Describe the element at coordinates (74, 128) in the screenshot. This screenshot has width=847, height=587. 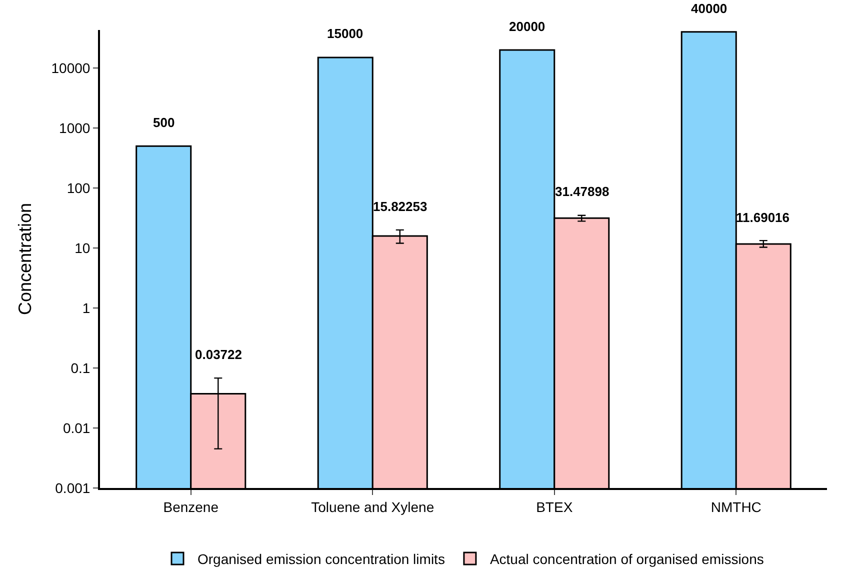
I see `y-tick-label: 1000` at that location.